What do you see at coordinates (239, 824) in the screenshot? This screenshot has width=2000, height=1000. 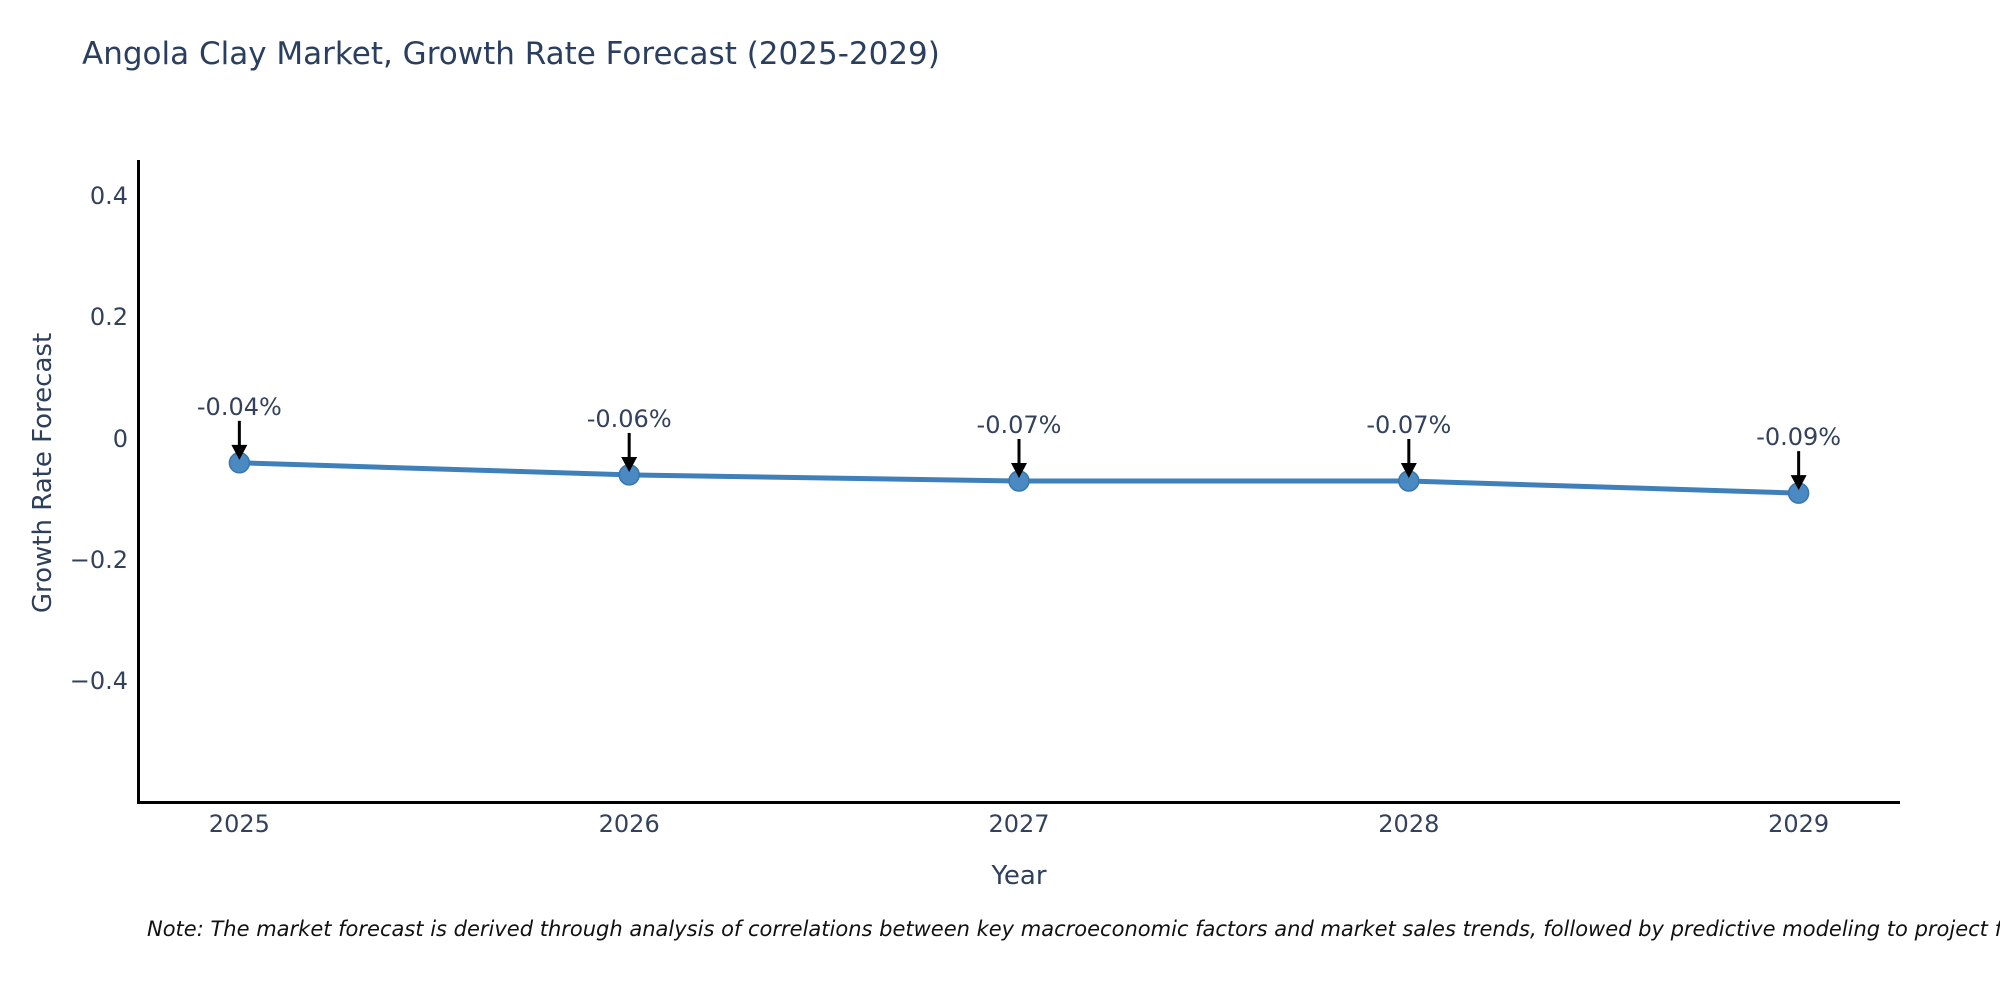 I see `x-tick-label: 2025` at bounding box center [239, 824].